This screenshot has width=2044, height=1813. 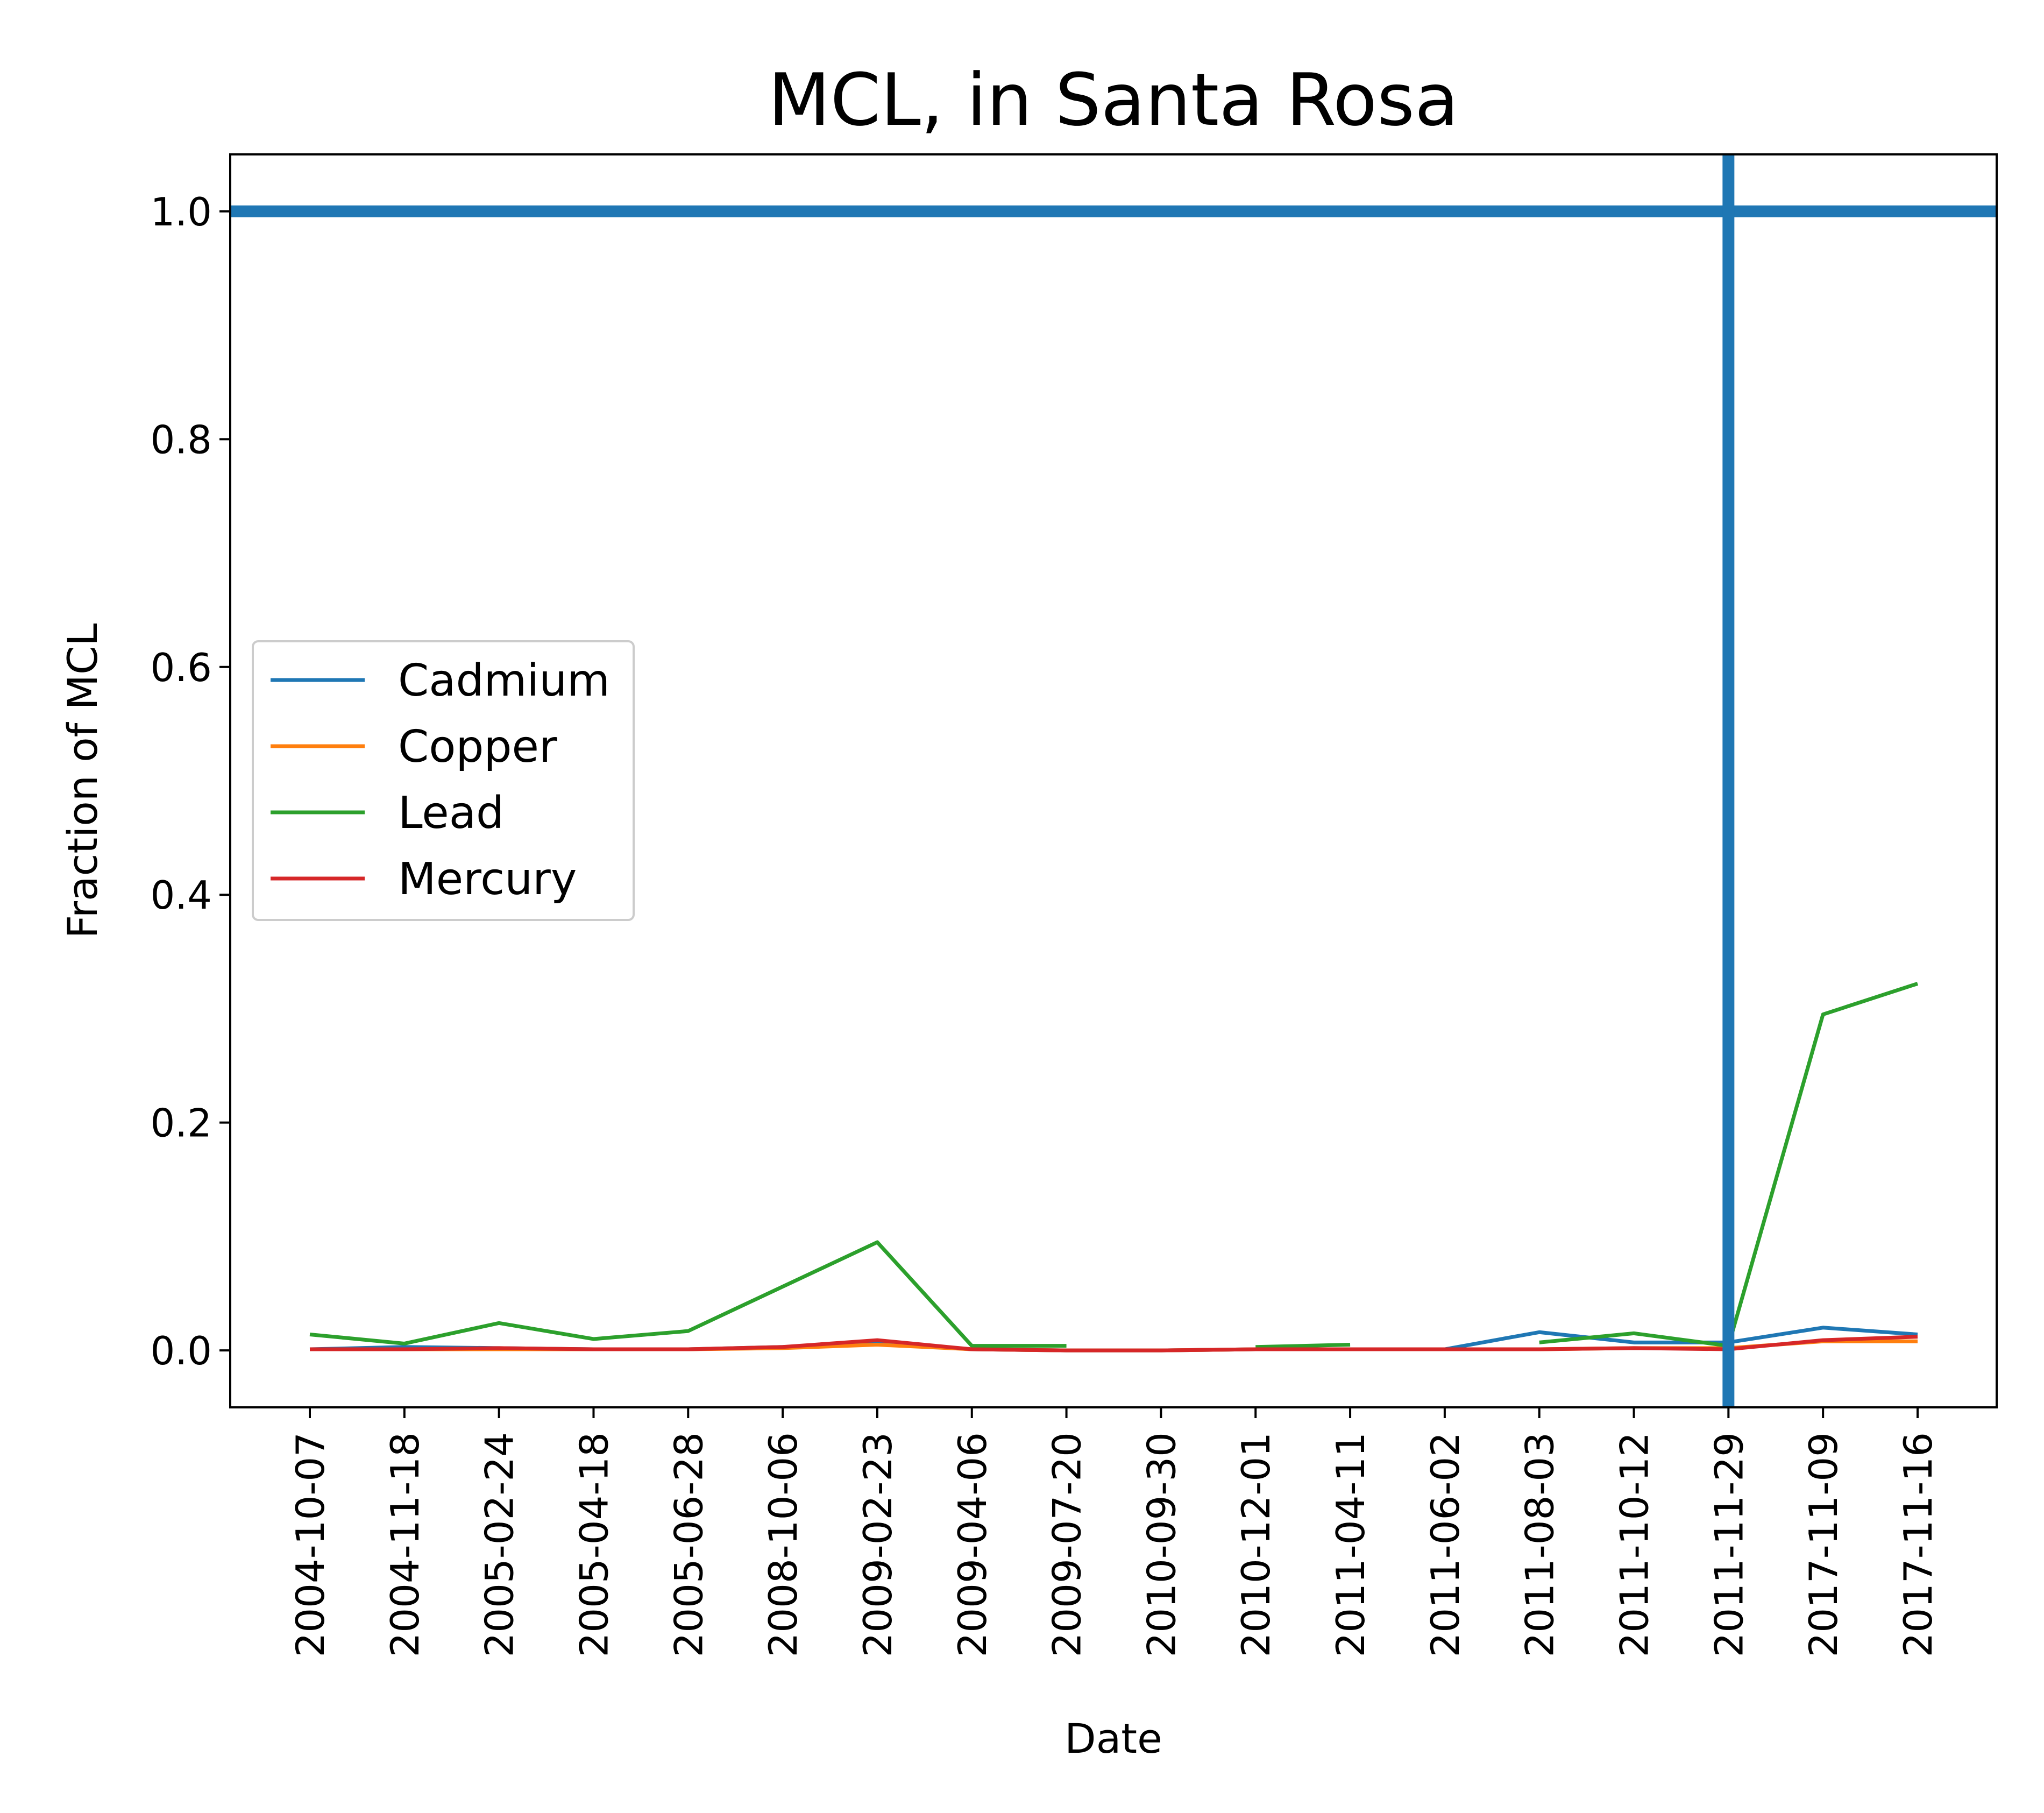 What do you see at coordinates (478, 747) in the screenshot?
I see `legend-label-copper: Copper` at bounding box center [478, 747].